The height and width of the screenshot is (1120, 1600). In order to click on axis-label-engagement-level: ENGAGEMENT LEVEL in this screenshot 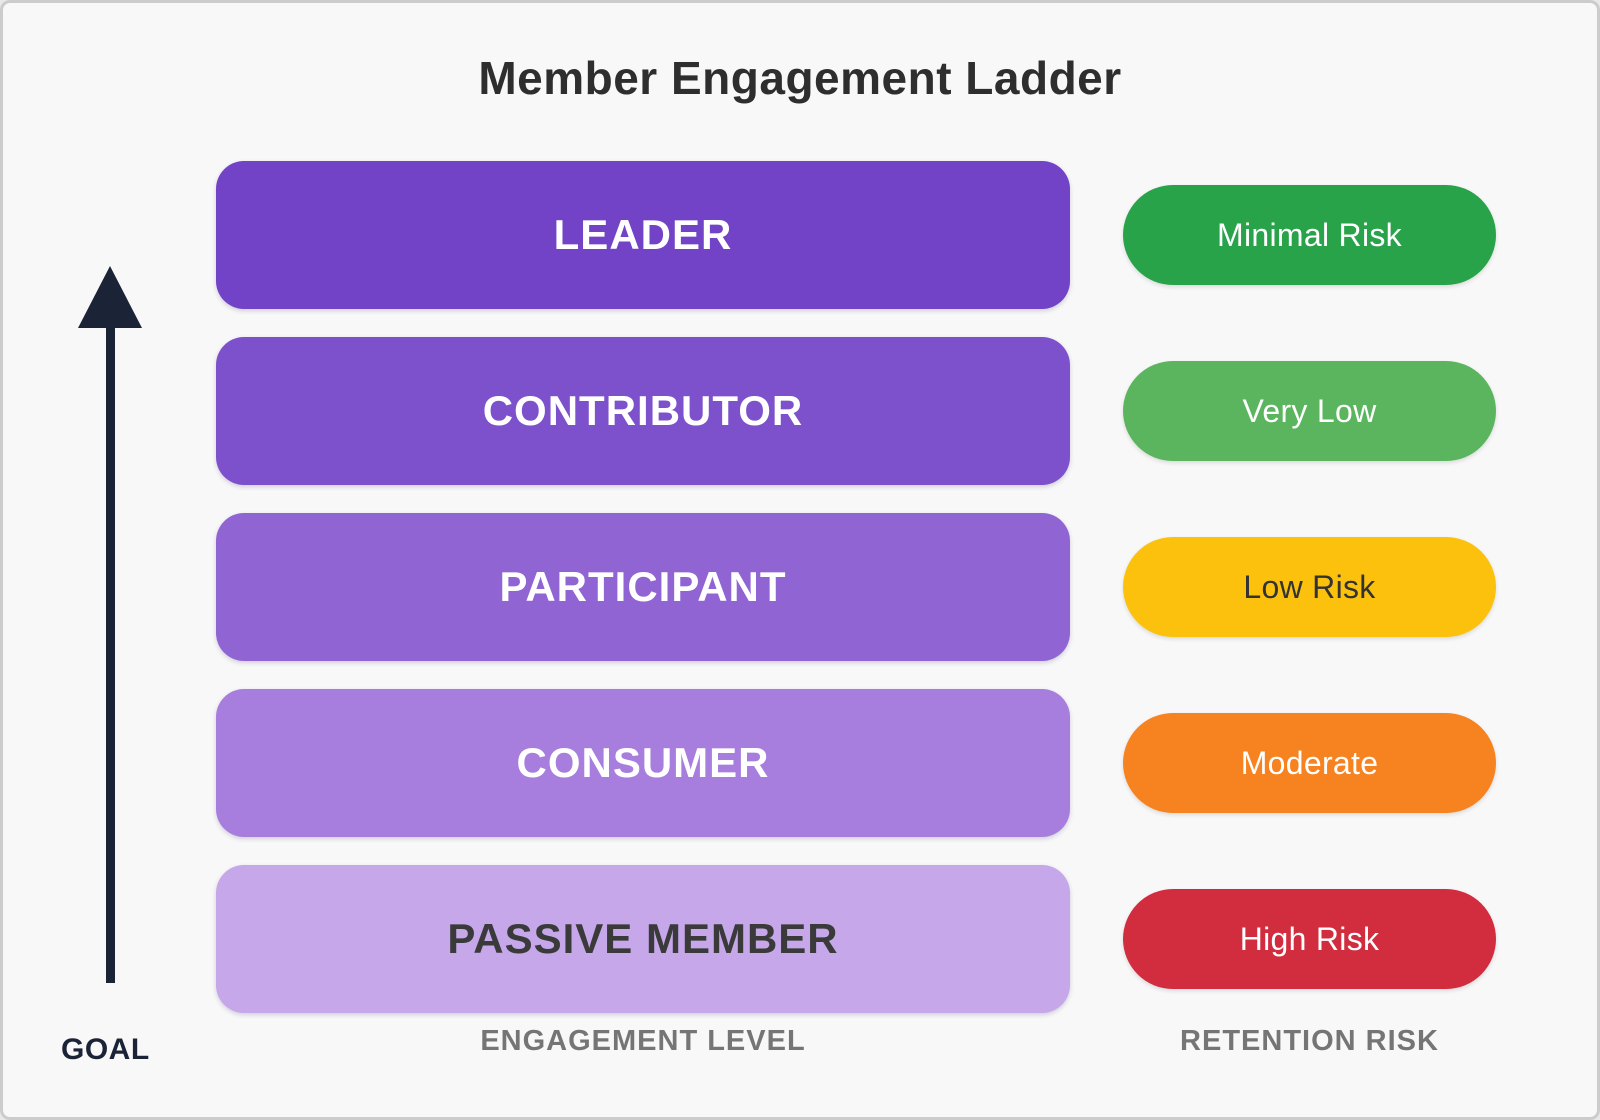, I will do `click(643, 1041)`.